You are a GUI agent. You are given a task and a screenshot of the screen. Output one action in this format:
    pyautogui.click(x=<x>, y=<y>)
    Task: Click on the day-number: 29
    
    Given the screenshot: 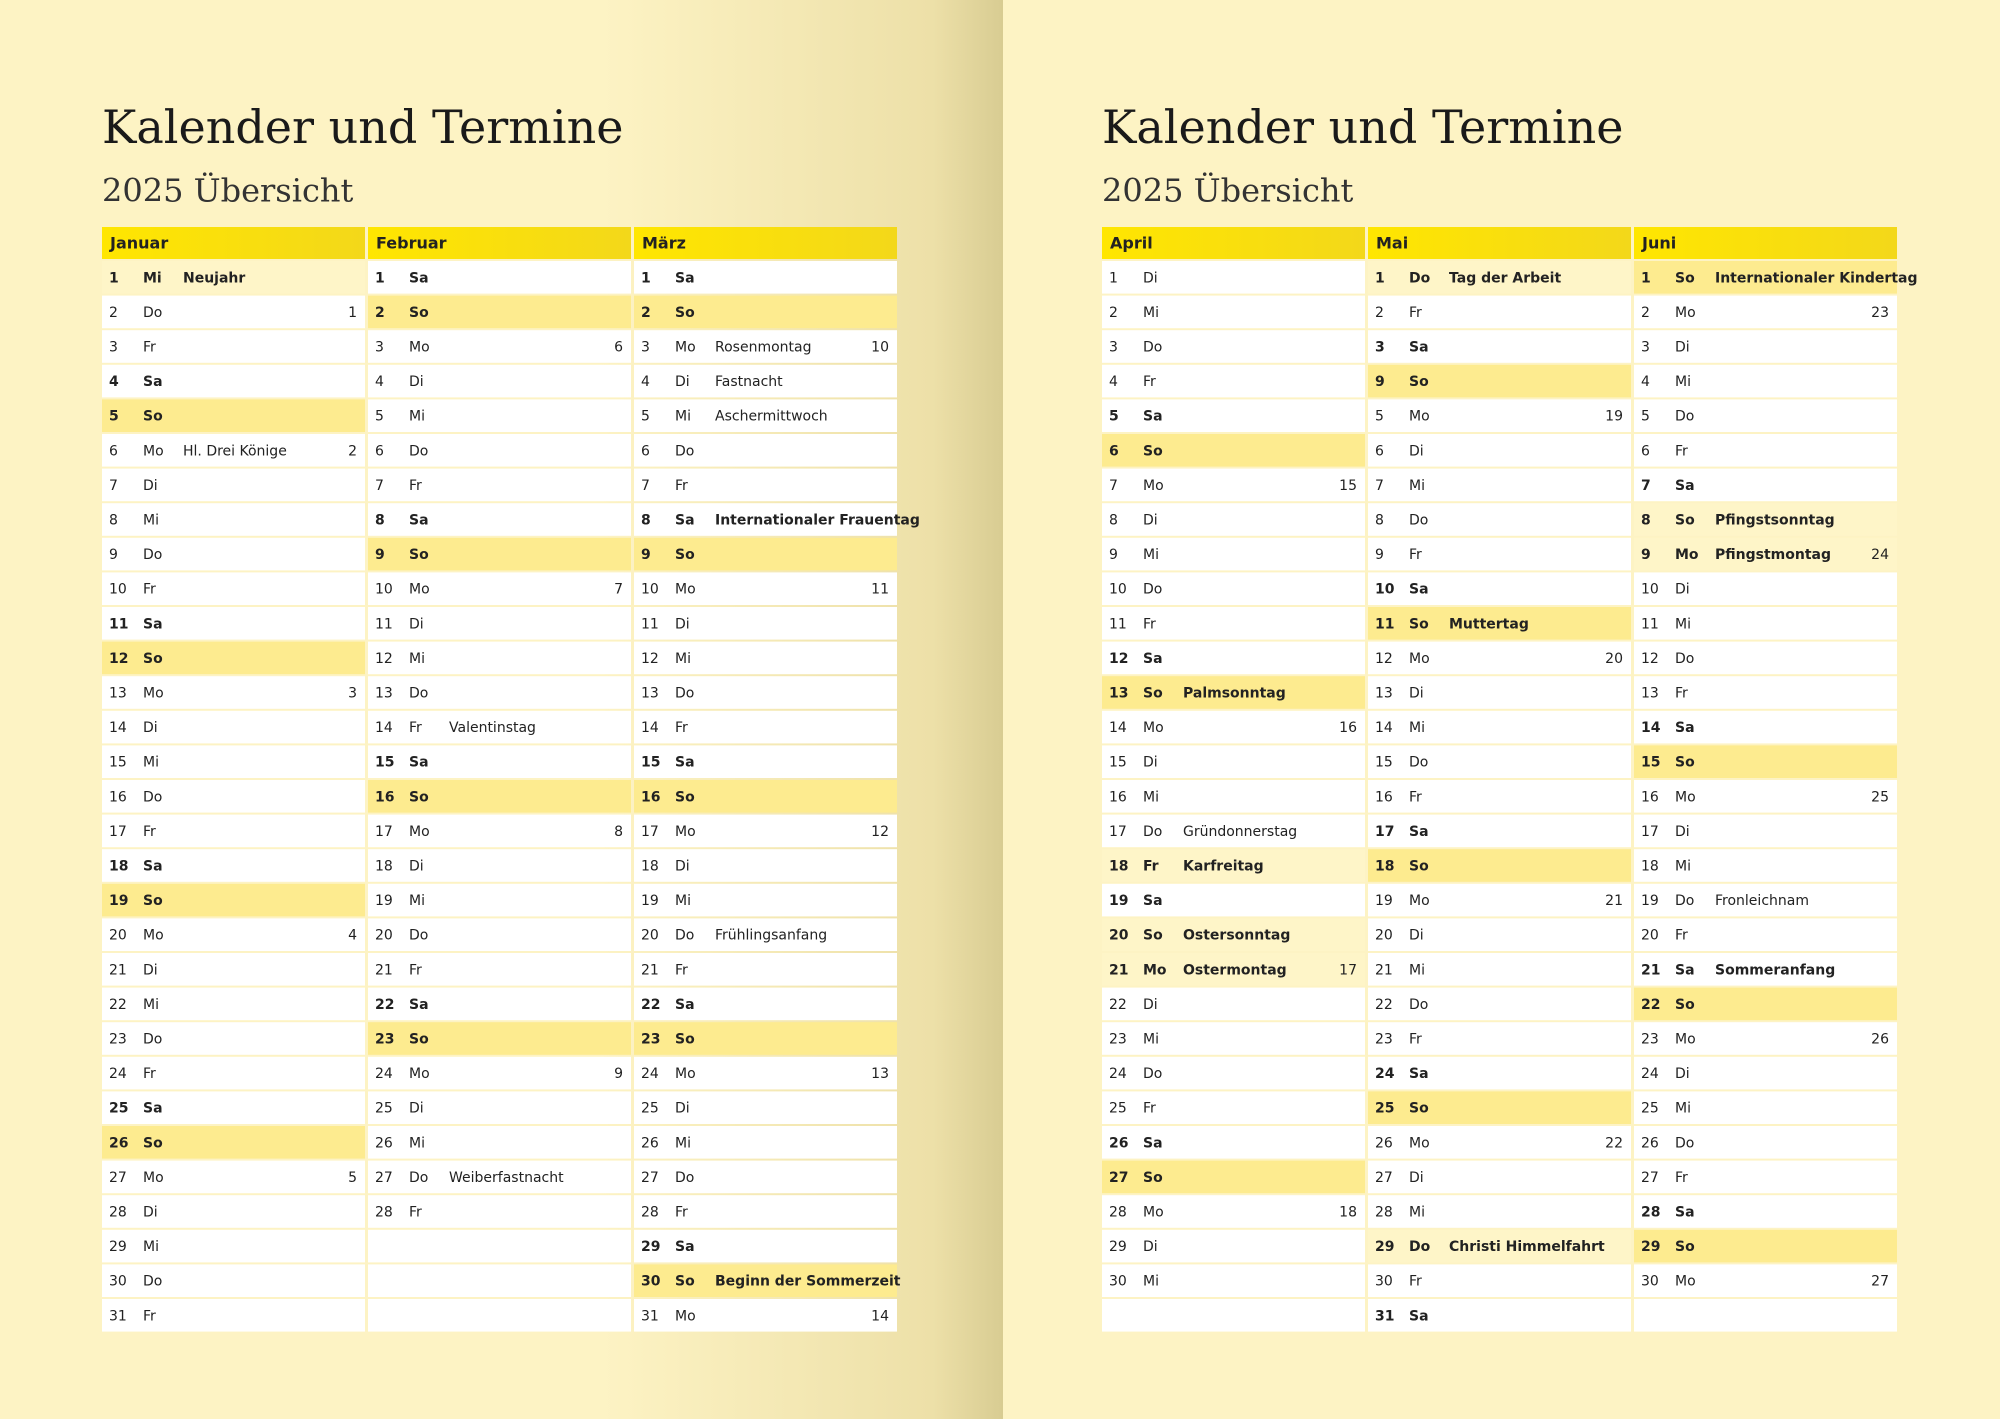 What is the action you would take?
    pyautogui.click(x=1650, y=1247)
    